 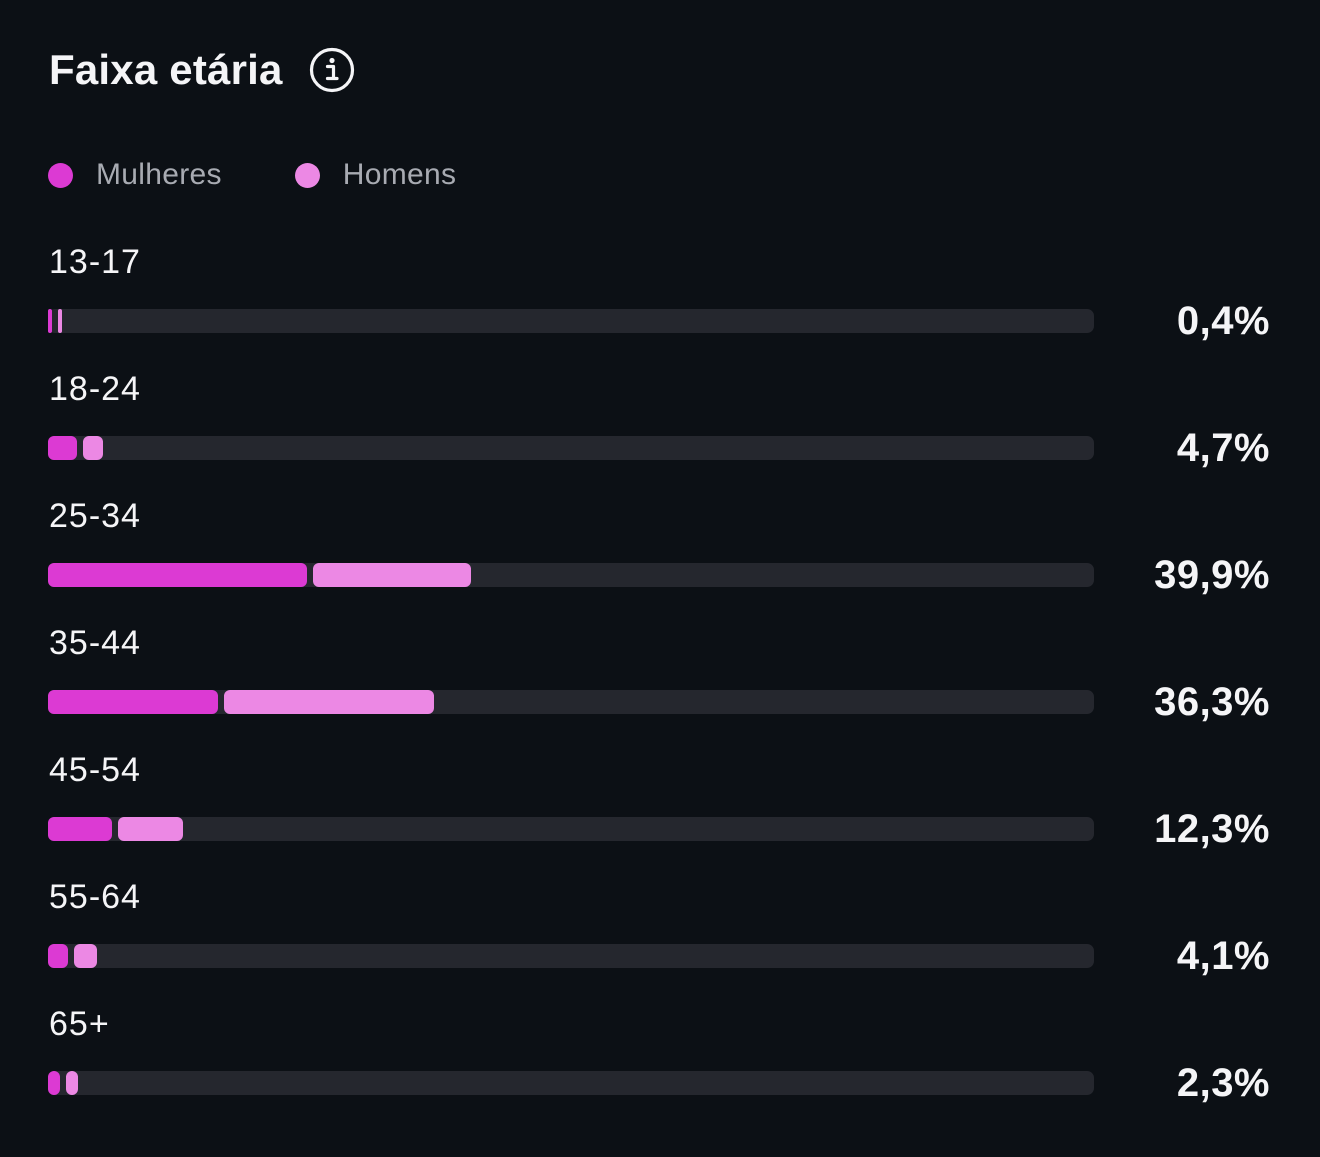 What do you see at coordinates (79, 1024) in the screenshot?
I see `age-range-label: 65+` at bounding box center [79, 1024].